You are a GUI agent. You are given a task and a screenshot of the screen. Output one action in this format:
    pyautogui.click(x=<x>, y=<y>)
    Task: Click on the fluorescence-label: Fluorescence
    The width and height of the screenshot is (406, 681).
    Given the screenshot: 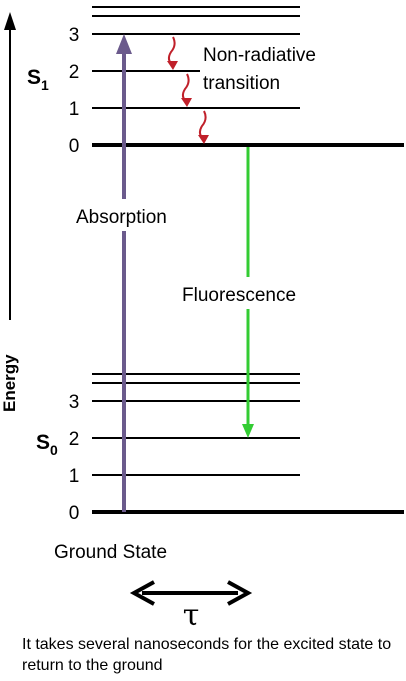 What is the action you would take?
    pyautogui.click(x=239, y=295)
    